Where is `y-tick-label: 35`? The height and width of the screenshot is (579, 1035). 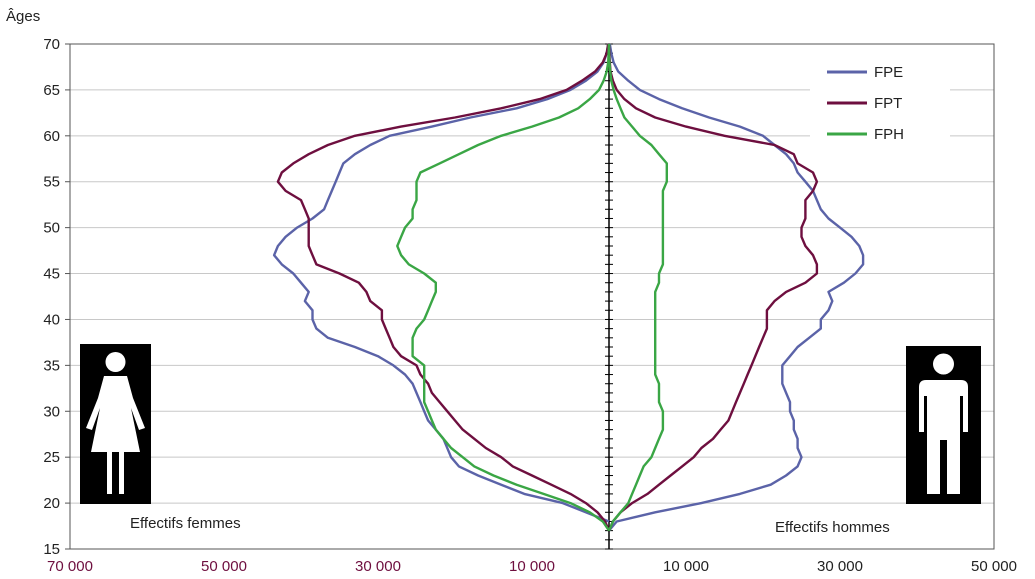 y-tick-label: 35 is located at coordinates (51, 365).